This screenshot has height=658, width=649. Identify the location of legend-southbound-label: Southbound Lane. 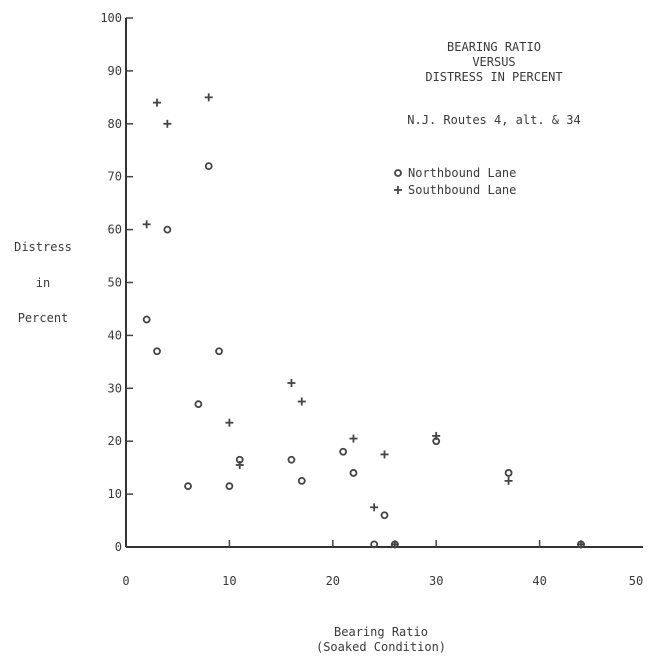
(462, 190).